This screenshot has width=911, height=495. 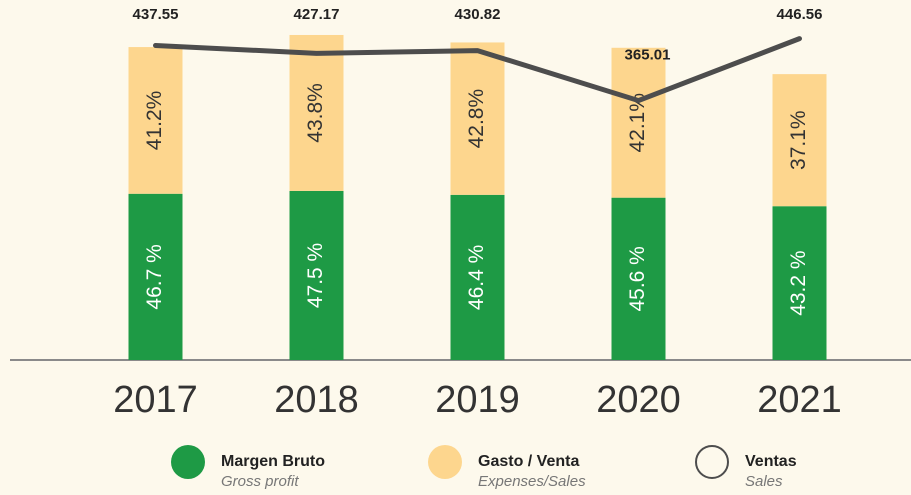 I want to click on bar-value-label: 43.2 %, so click(x=798, y=282).